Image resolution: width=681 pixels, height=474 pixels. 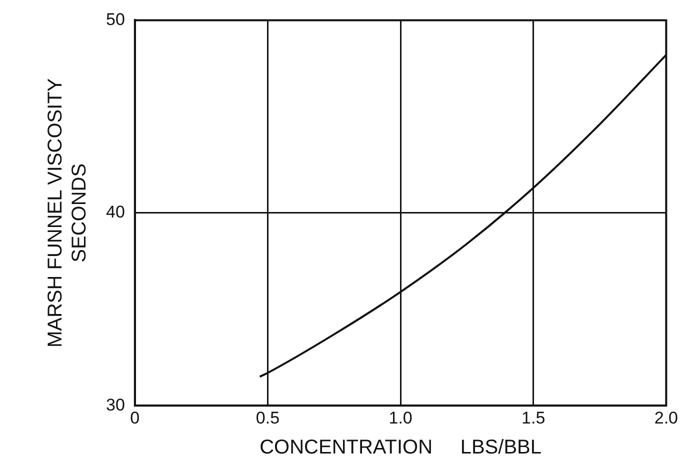 I want to click on x-tick-label: 0.5, so click(x=268, y=418).